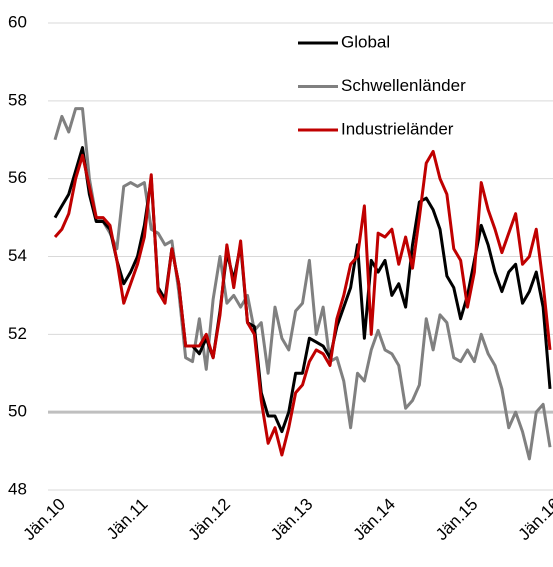 The image size is (553, 567). I want to click on legend-label: Industrieländer, so click(397, 128).